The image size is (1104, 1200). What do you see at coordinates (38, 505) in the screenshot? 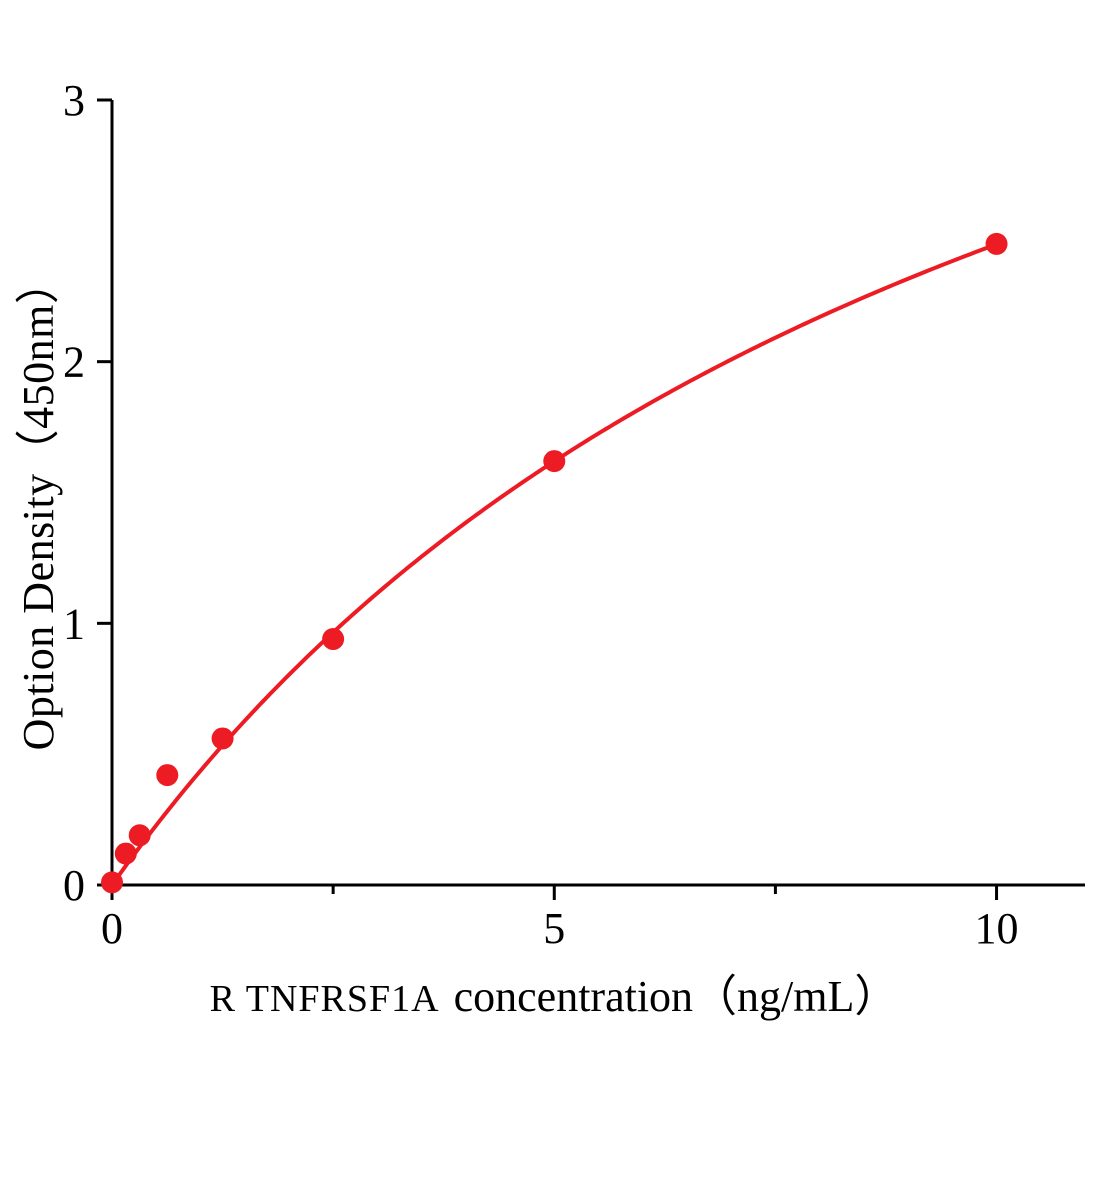
I see `y-axis-label: Option Density（450nm）` at bounding box center [38, 505].